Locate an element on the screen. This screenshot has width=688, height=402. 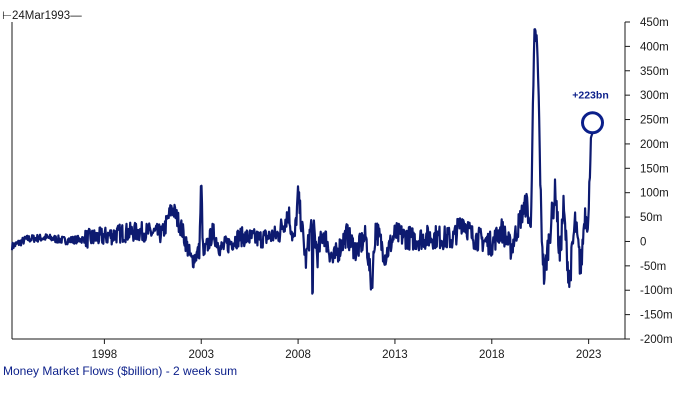
y-tick-label: 150m is located at coordinates (654, 169).